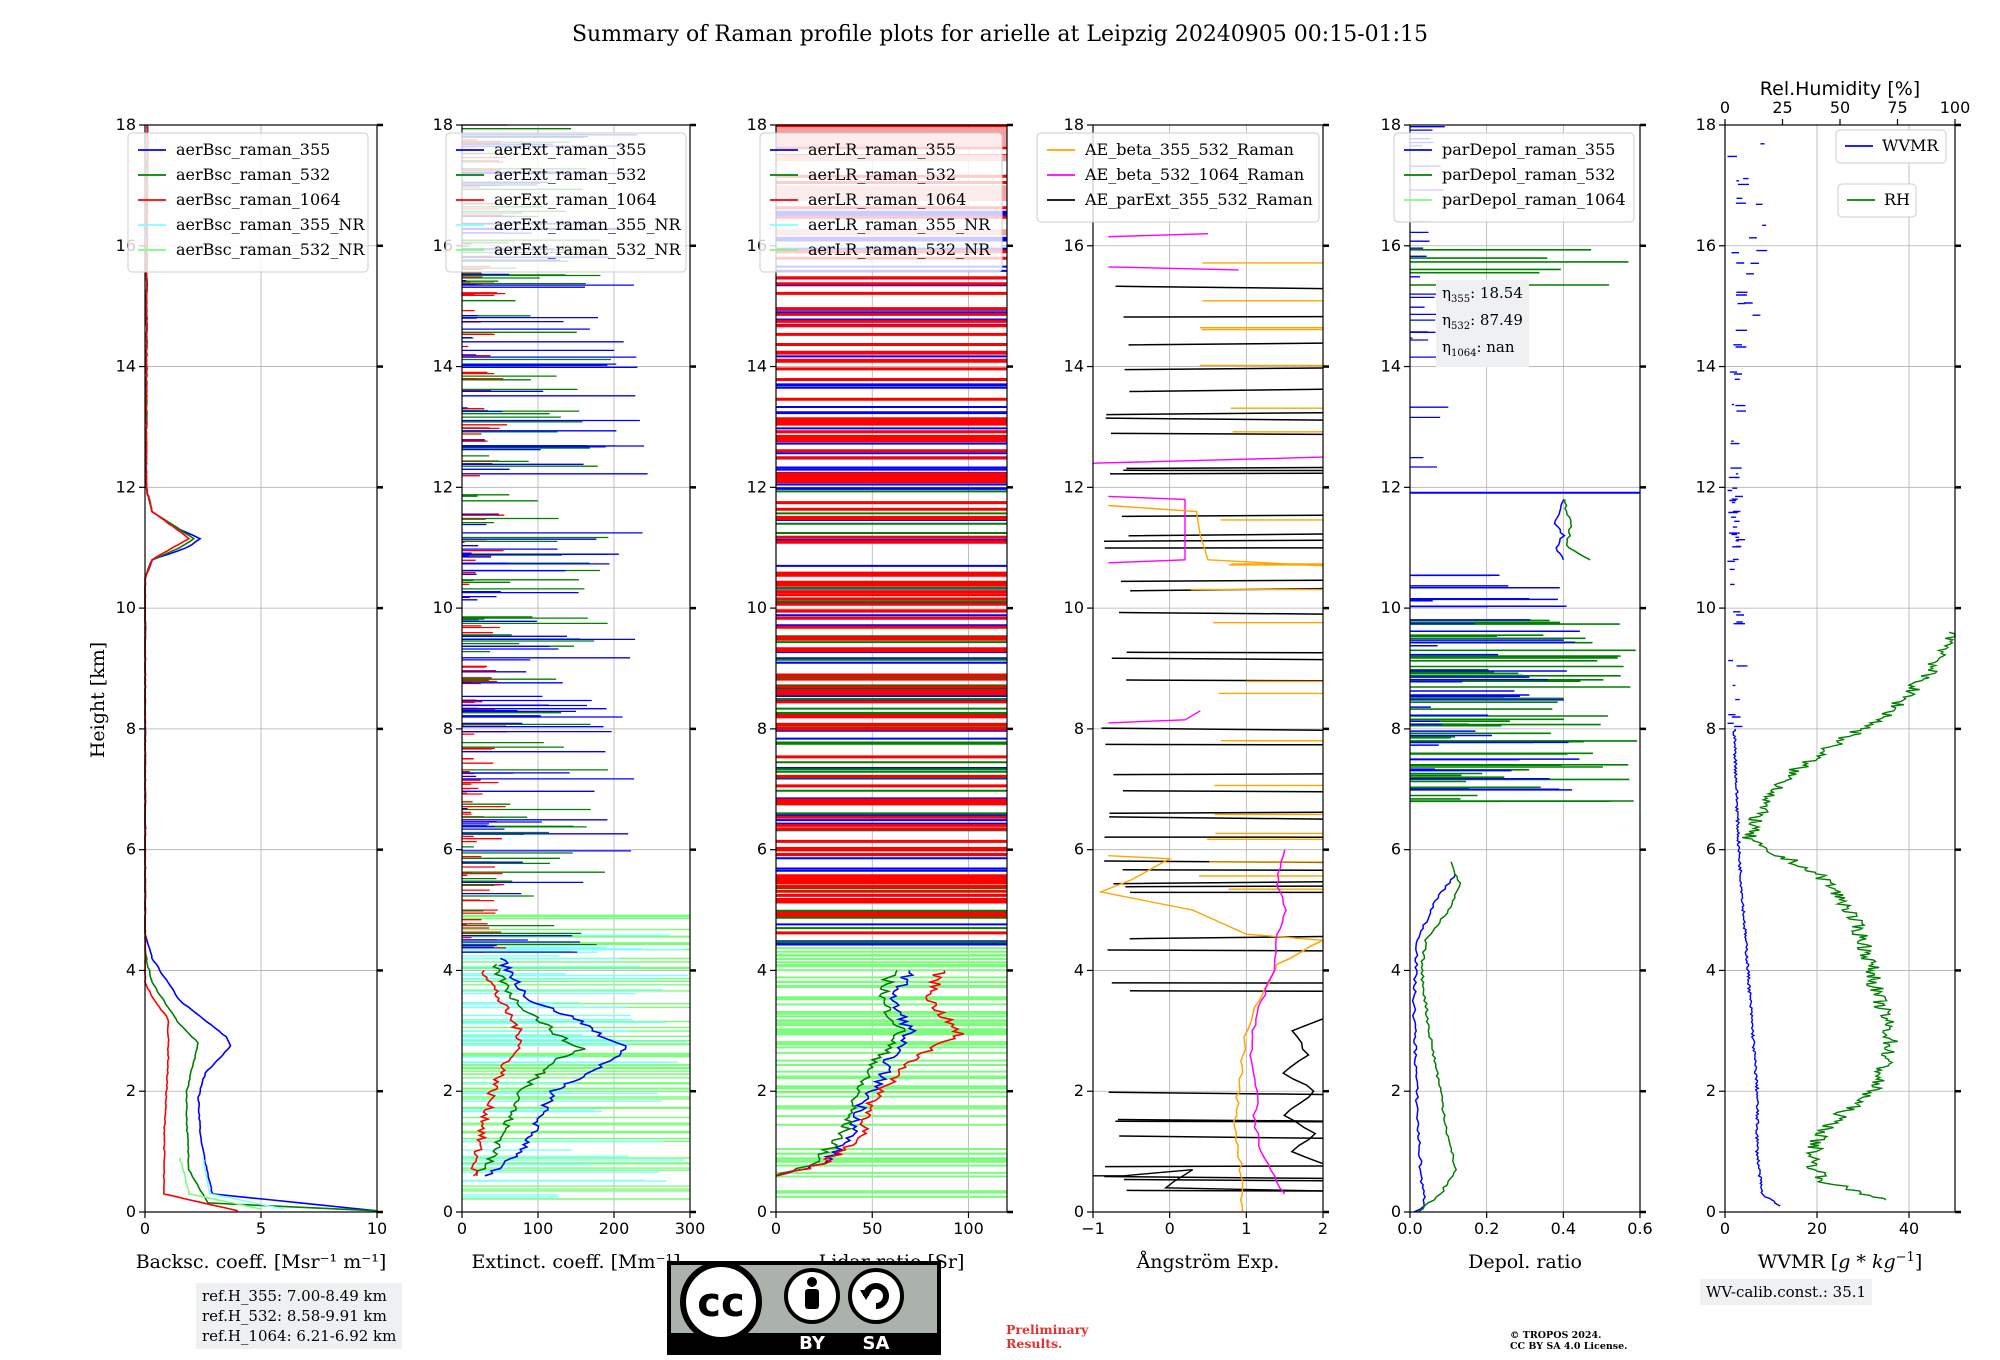 This screenshot has width=2000, height=1360. I want to click on wv-high-noise, so click(1747, 435).